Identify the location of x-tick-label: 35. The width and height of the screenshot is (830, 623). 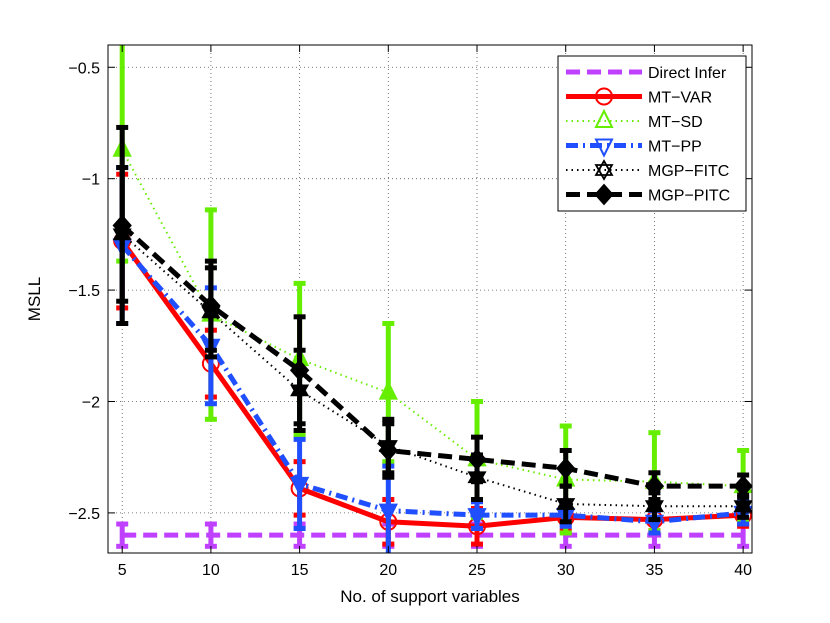
(655, 570).